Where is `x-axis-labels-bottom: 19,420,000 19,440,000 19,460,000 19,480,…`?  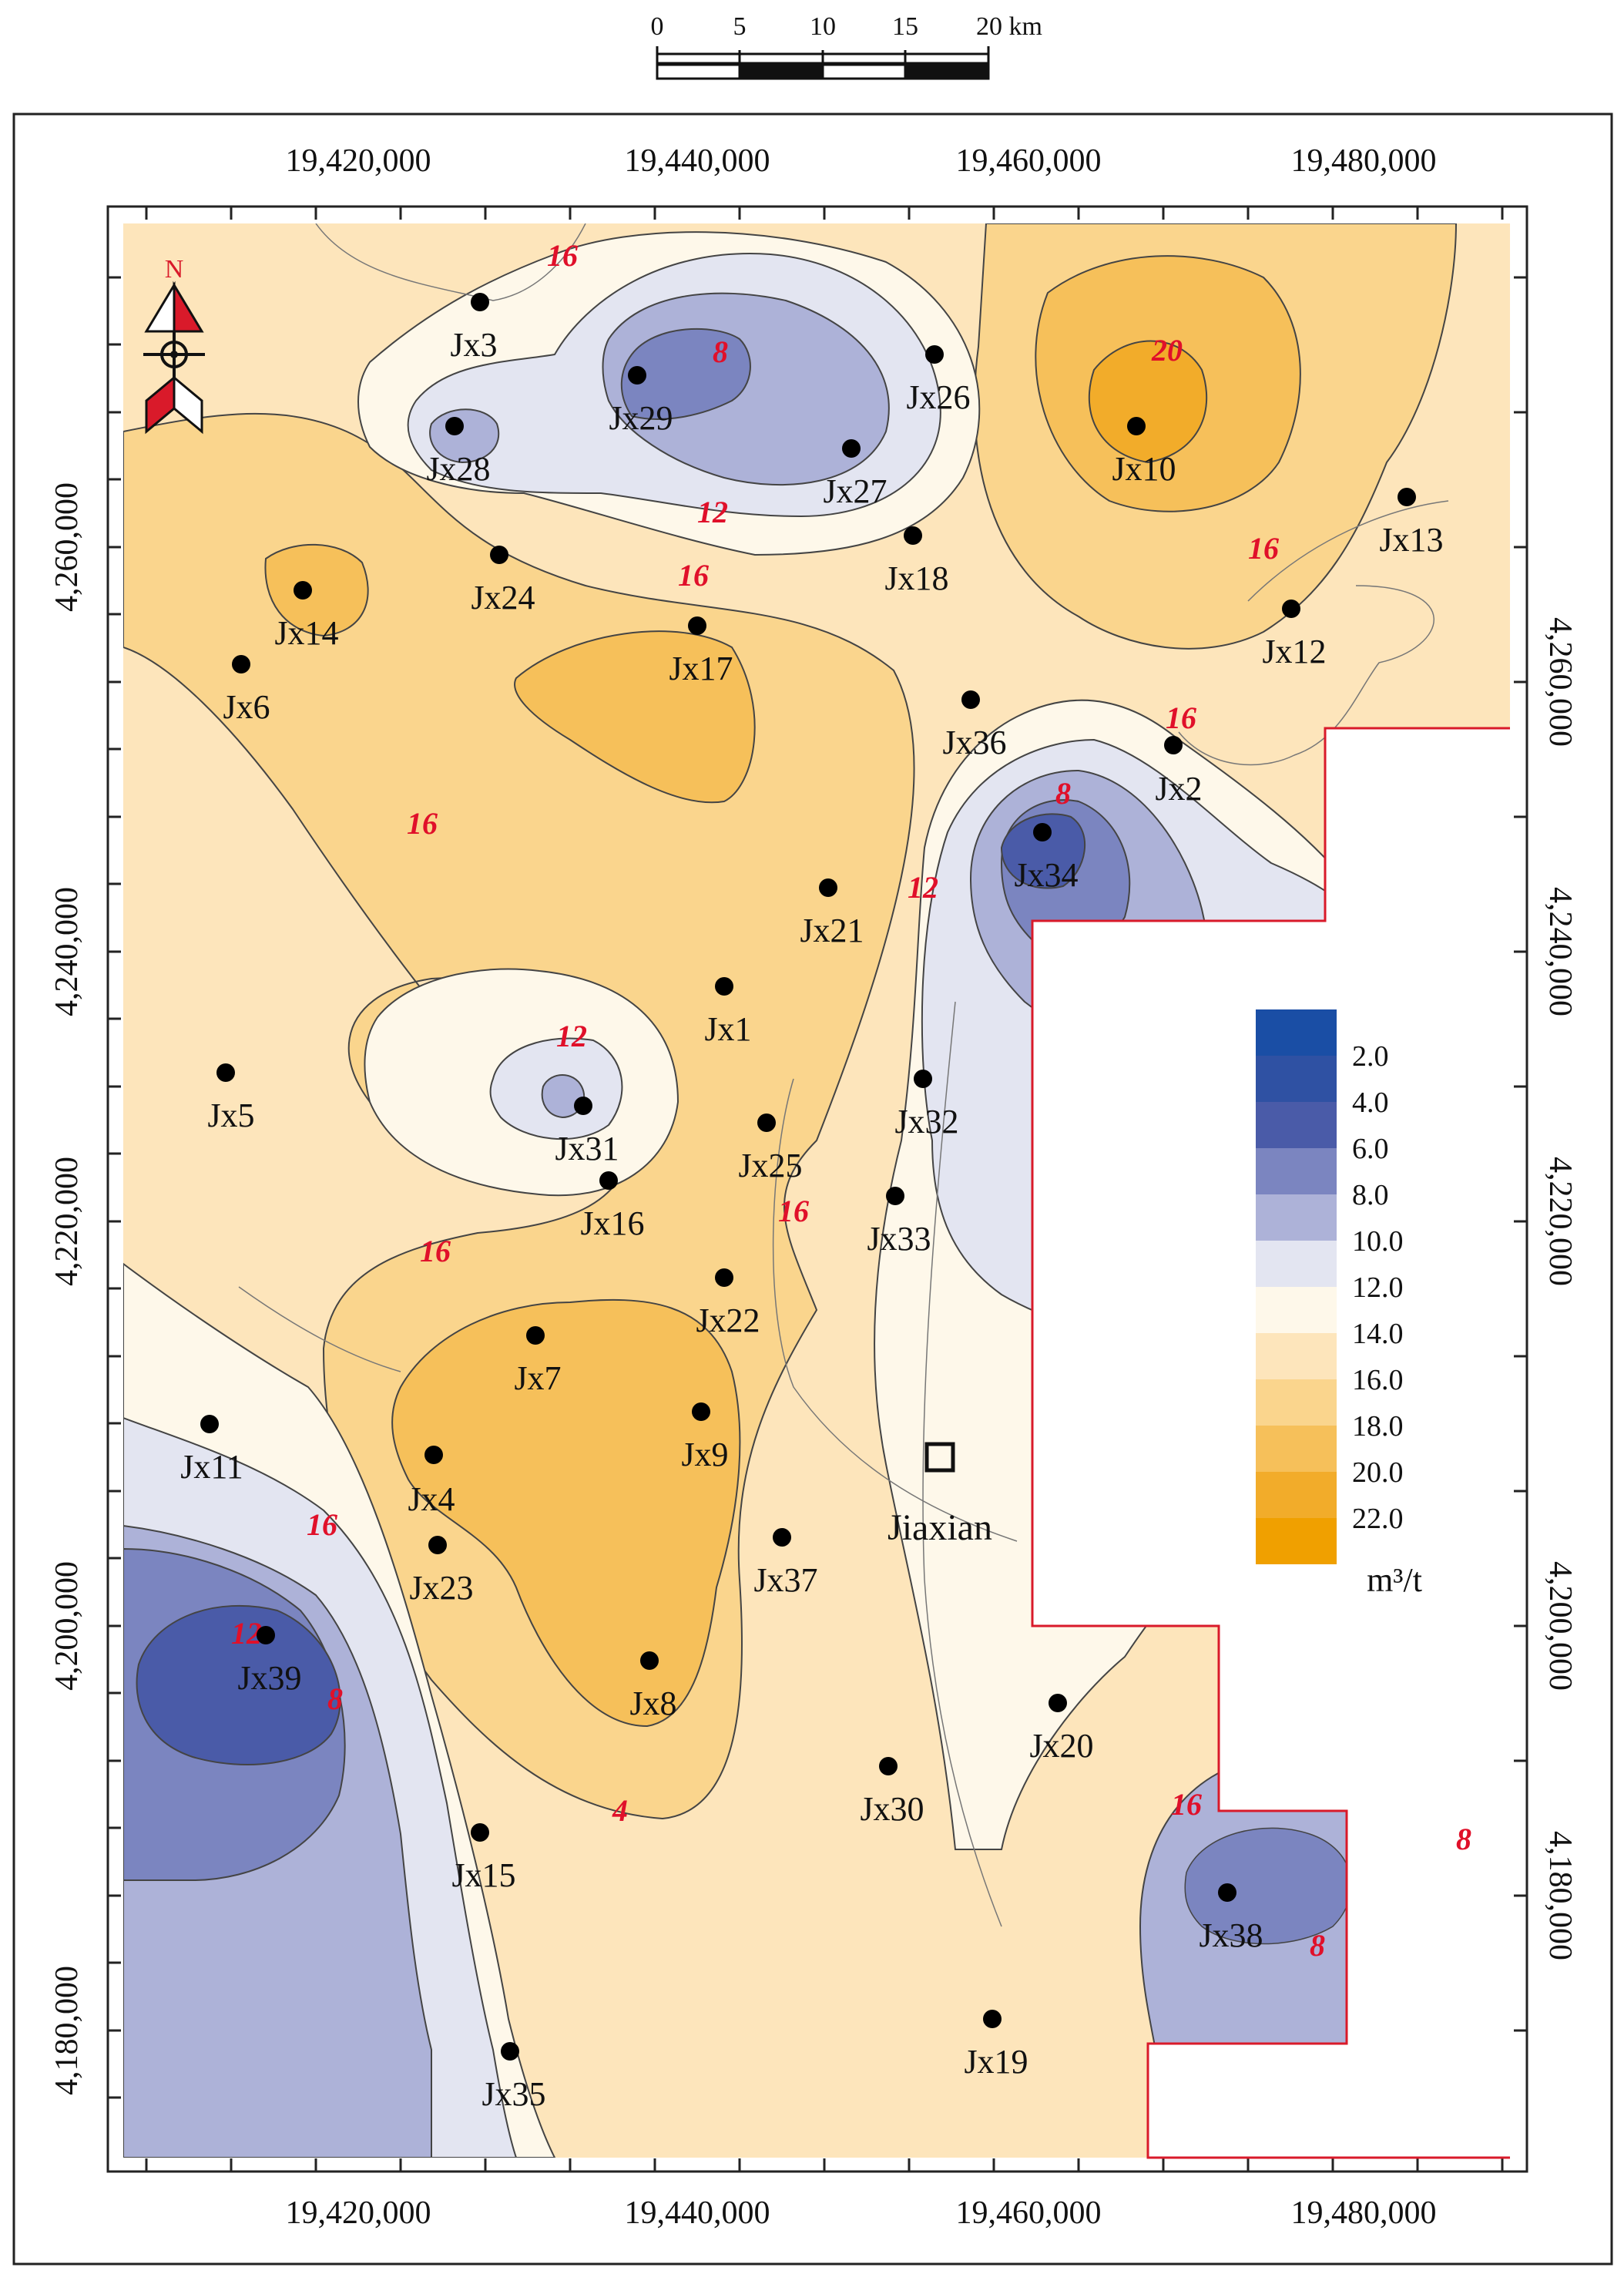 x-axis-labels-bottom: 19,420,000 19,440,000 19,460,000 19,480,… is located at coordinates (861, 2213).